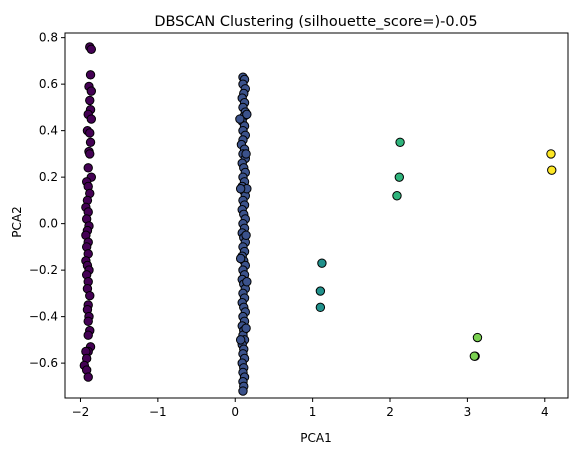 This screenshot has height=455, width=578. What do you see at coordinates (17, 221) in the screenshot?
I see `y-axis-label: PCA2` at bounding box center [17, 221].